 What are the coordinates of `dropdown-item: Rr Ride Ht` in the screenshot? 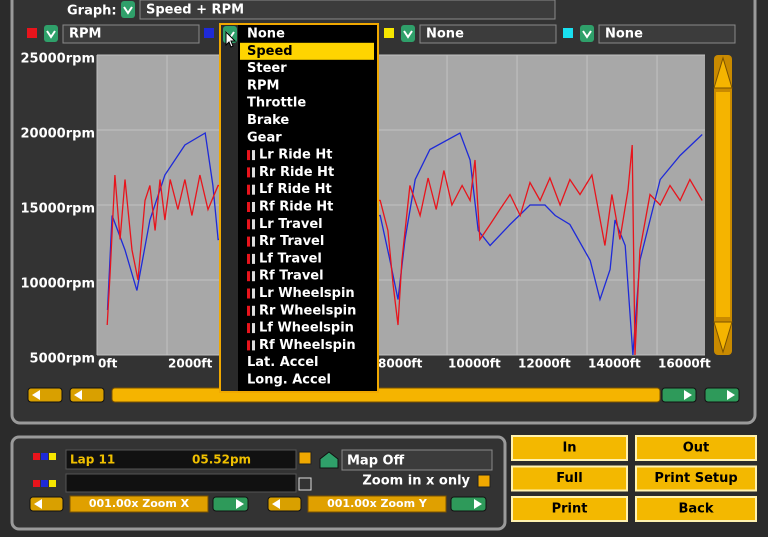 It's located at (296, 172).